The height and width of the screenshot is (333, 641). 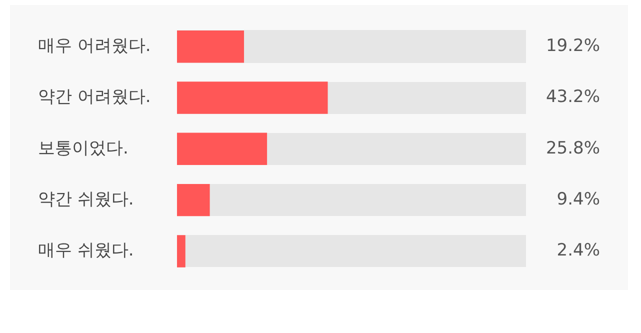 I want to click on y-tick-label: 매우 쉬웠다., so click(x=86, y=250).